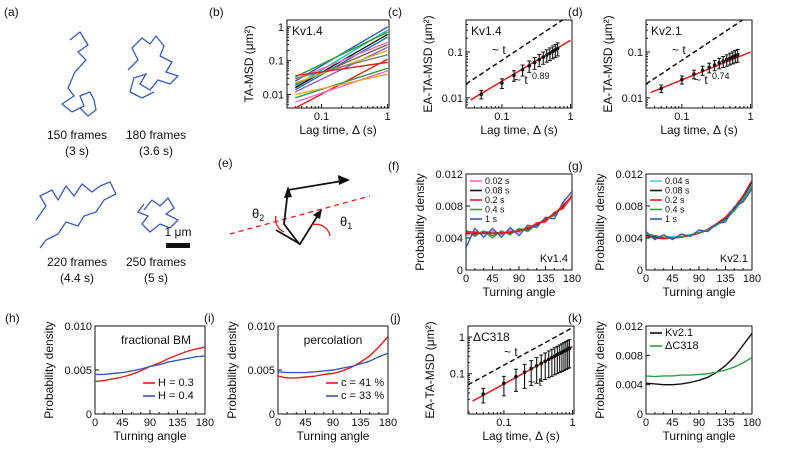 The width and height of the screenshot is (800, 457). Describe the element at coordinates (261, 327) in the screenshot. I see `y-tick-label: 0.010` at that location.